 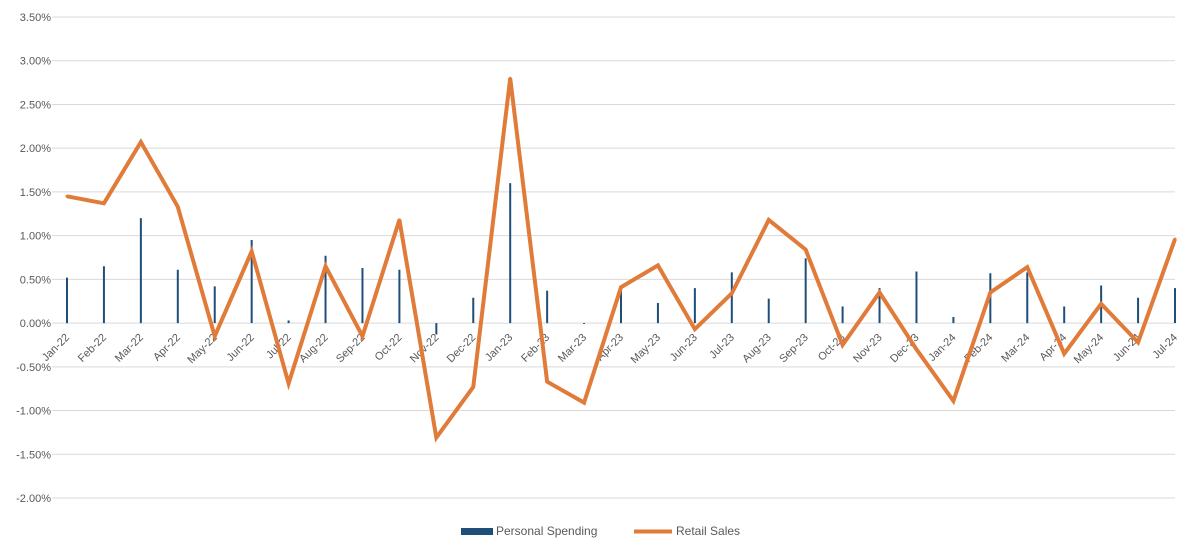 What do you see at coordinates (499, 348) in the screenshot?
I see `x-tick-label: Jan-23` at bounding box center [499, 348].